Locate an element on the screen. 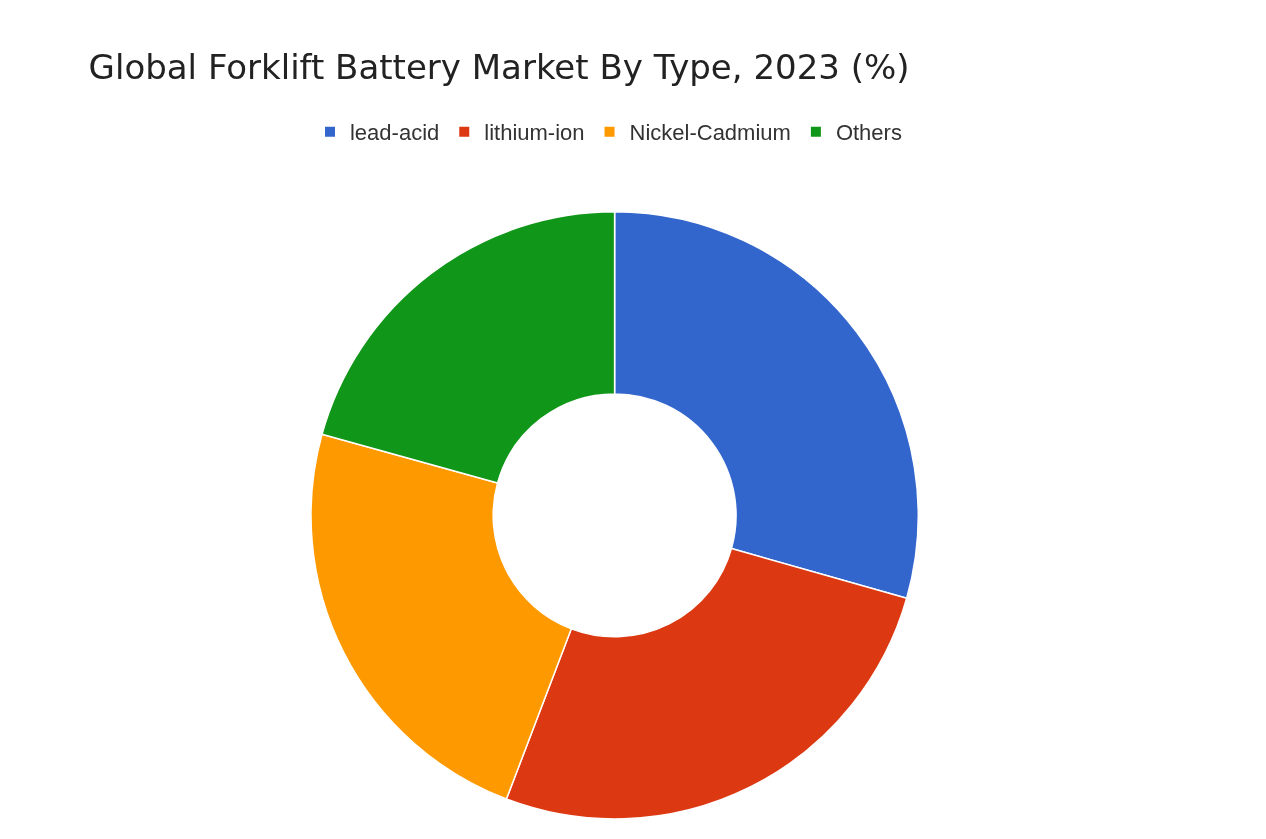 The image size is (1266, 839). legend-label: lead-acid is located at coordinates (394, 133).